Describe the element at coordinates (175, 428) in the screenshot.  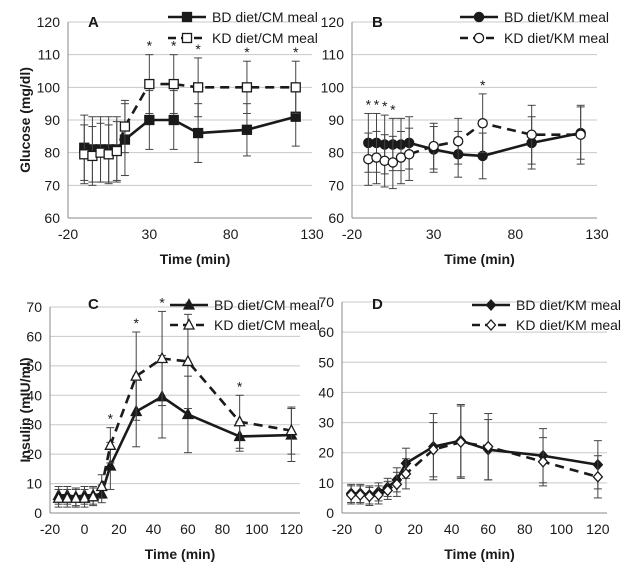
I see `series-line` at that location.